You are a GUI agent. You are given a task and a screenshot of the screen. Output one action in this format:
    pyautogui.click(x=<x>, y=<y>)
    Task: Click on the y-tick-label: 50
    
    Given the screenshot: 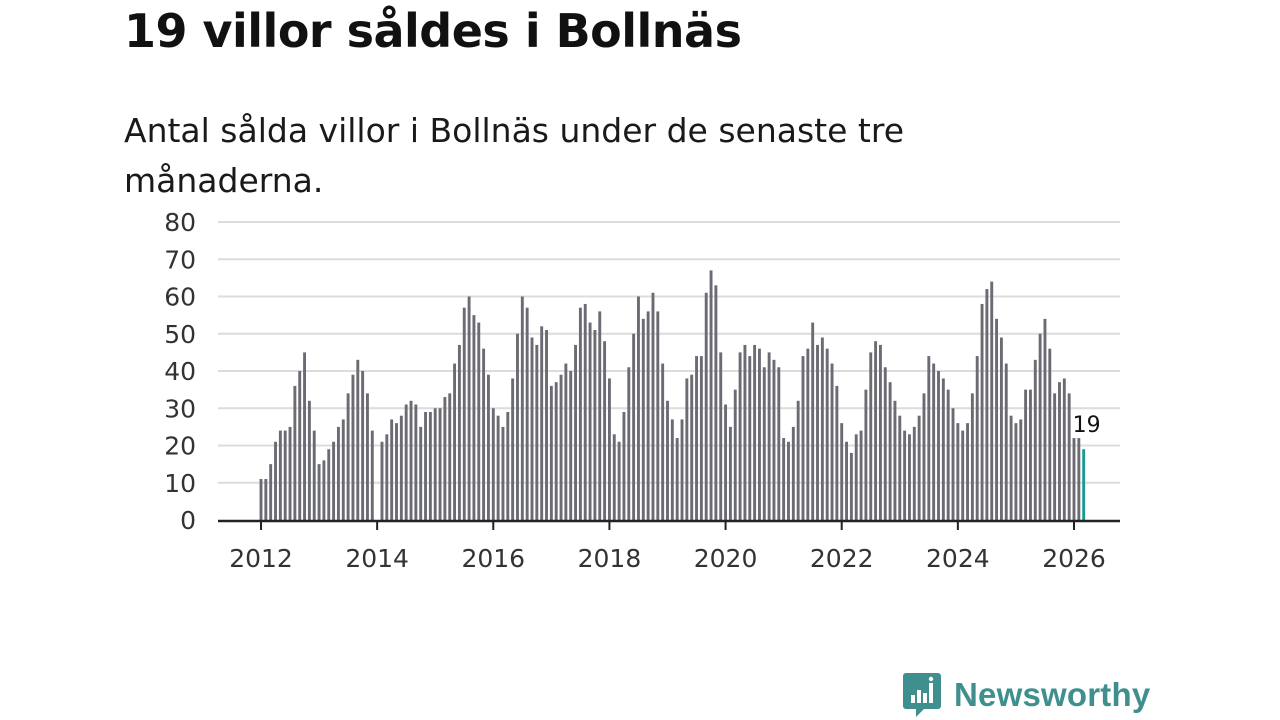 What is the action you would take?
    pyautogui.click(x=180, y=334)
    